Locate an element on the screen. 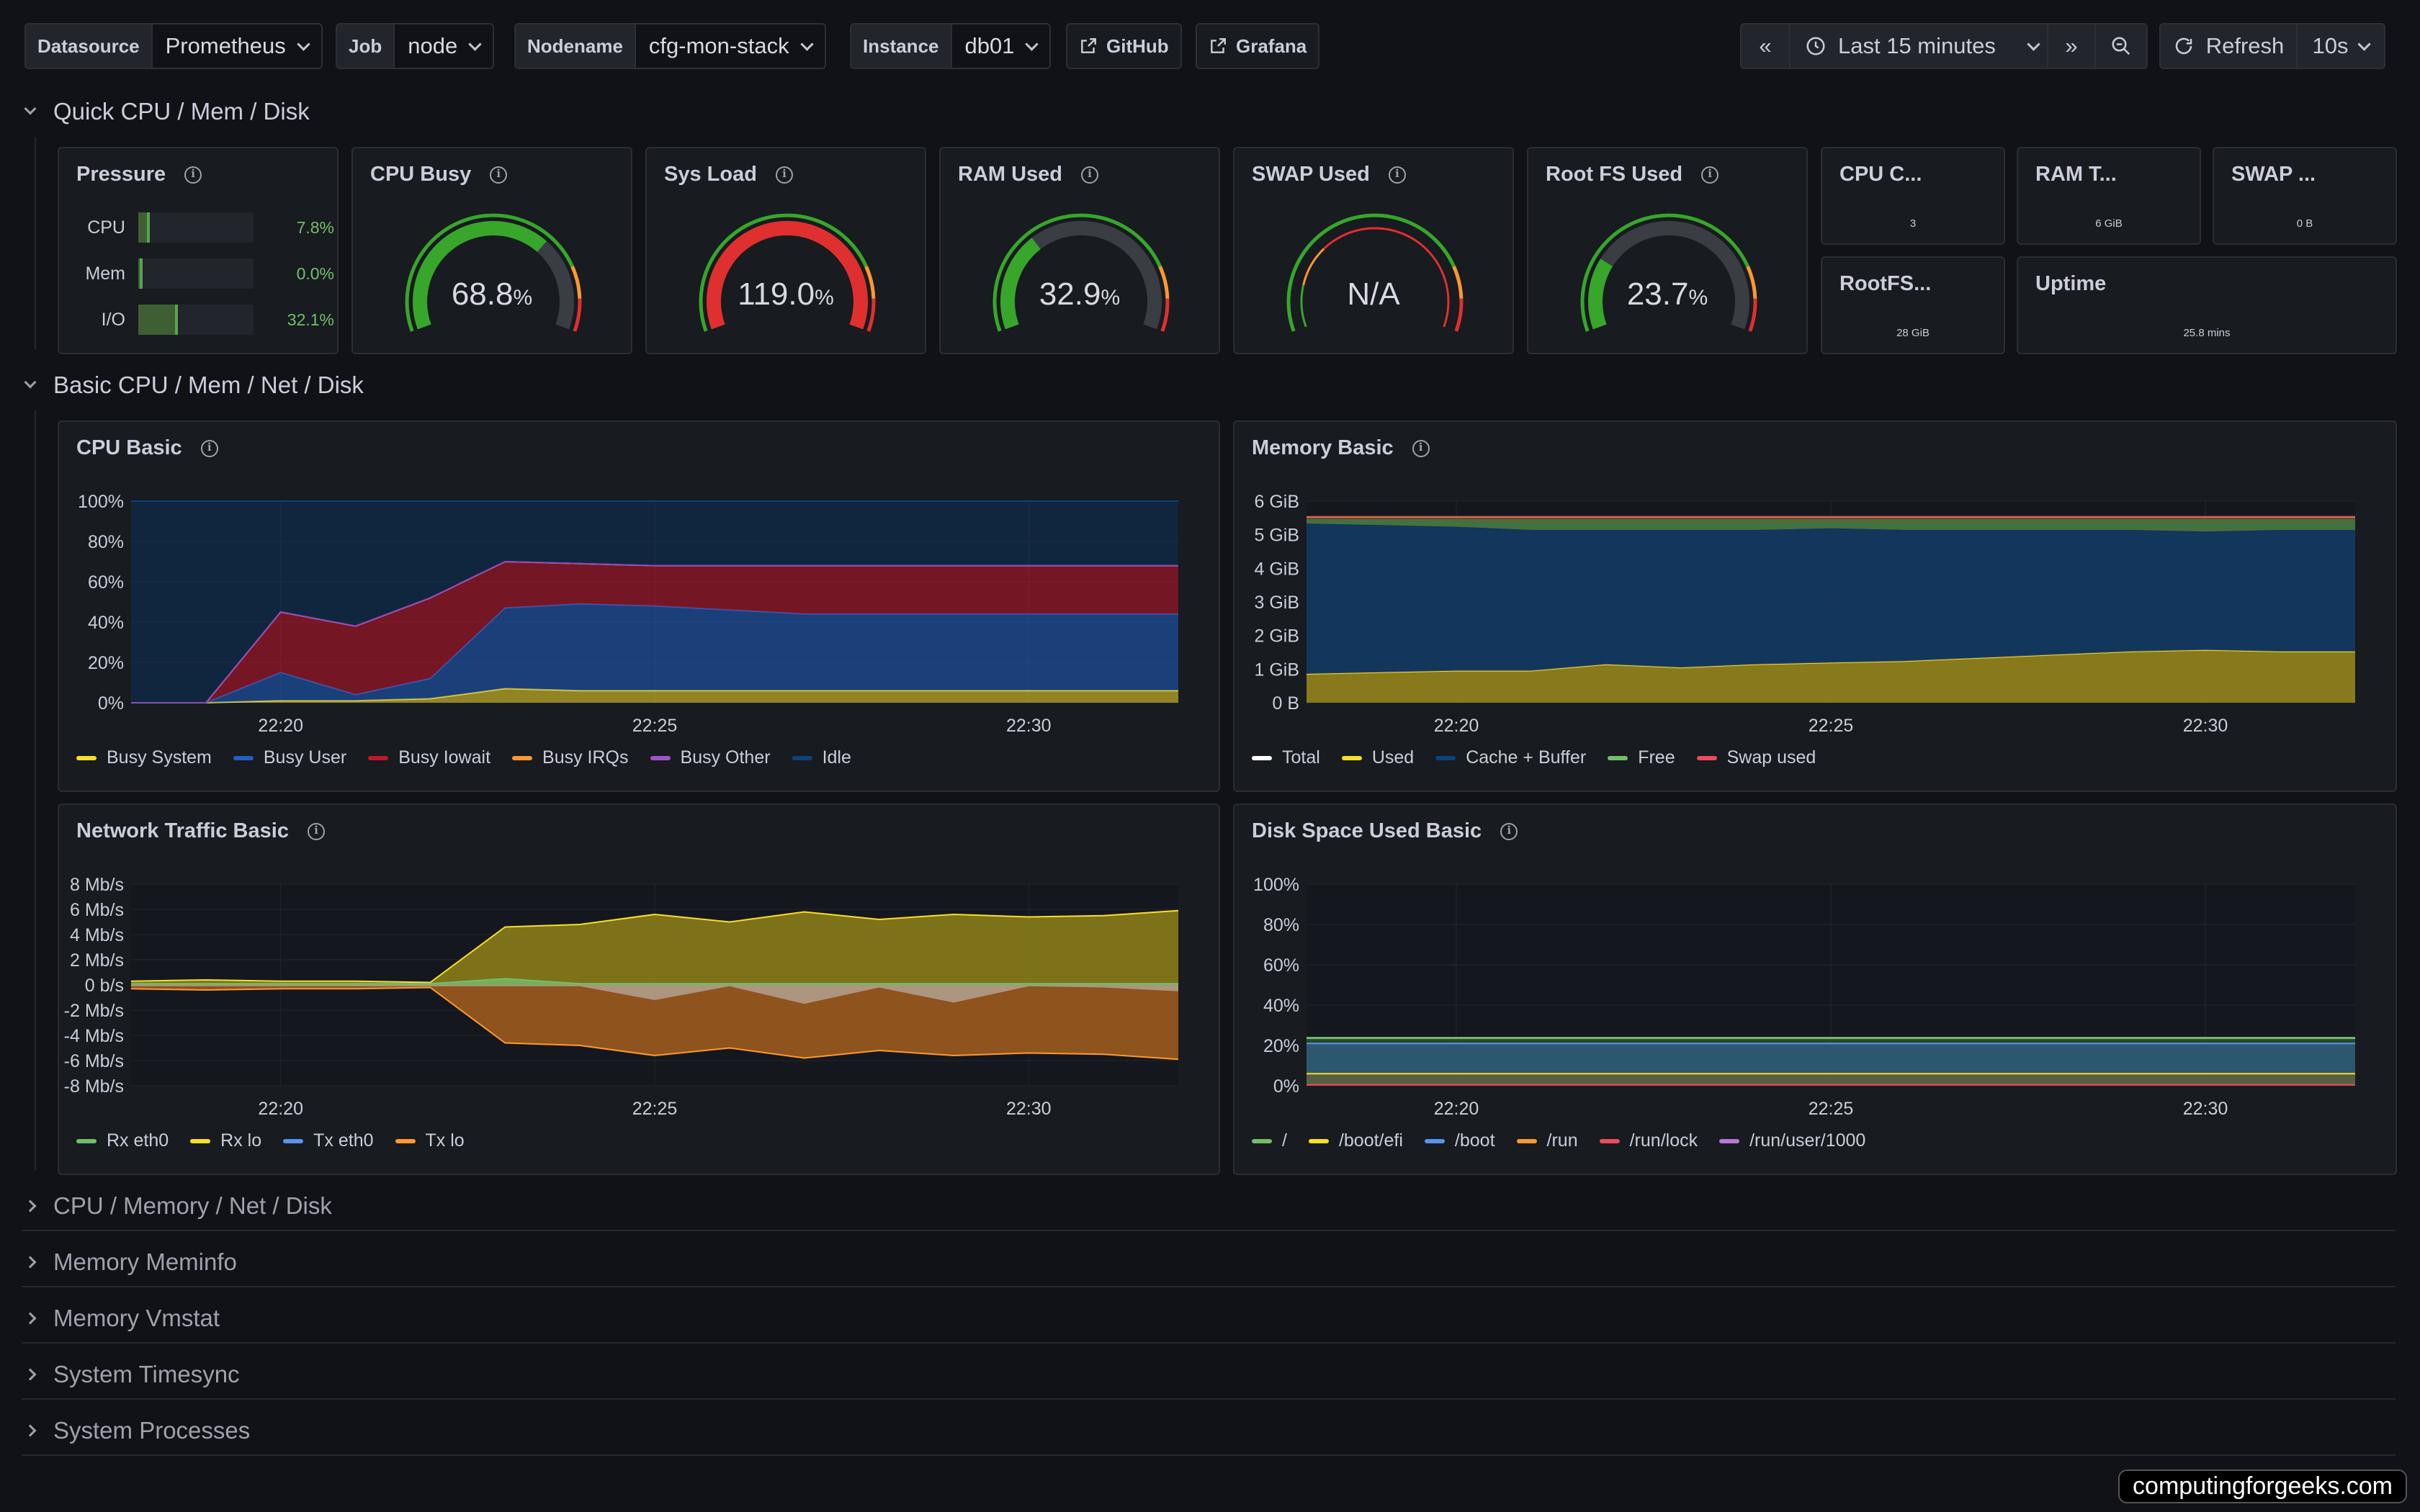 The height and width of the screenshot is (1512, 2420). variable-value: Prometheus is located at coordinates (236, 46).